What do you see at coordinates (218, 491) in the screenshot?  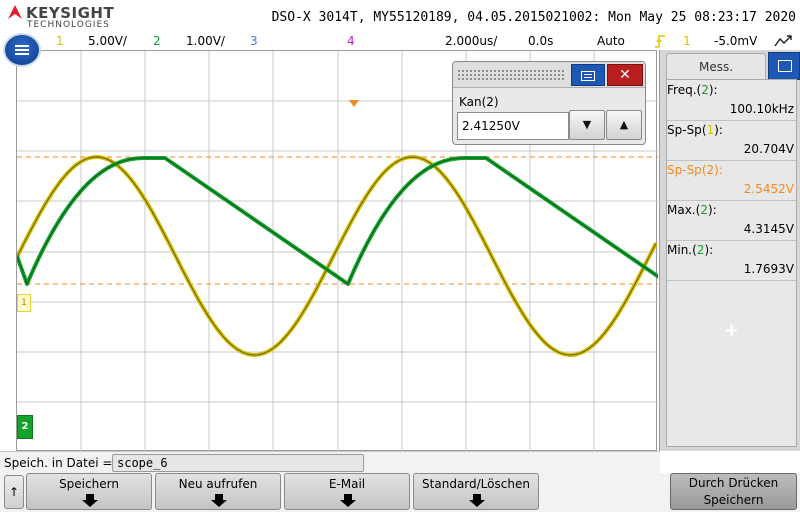 I see `recall-softkey: Neu aufrufen` at bounding box center [218, 491].